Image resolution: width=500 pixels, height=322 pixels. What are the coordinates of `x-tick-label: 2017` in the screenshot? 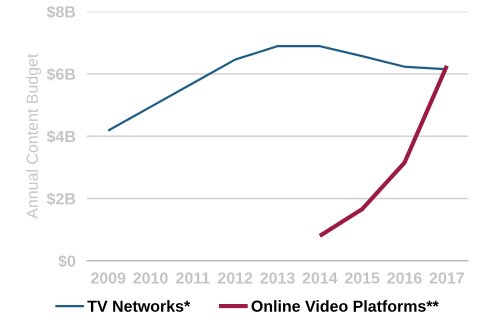 It's located at (447, 278).